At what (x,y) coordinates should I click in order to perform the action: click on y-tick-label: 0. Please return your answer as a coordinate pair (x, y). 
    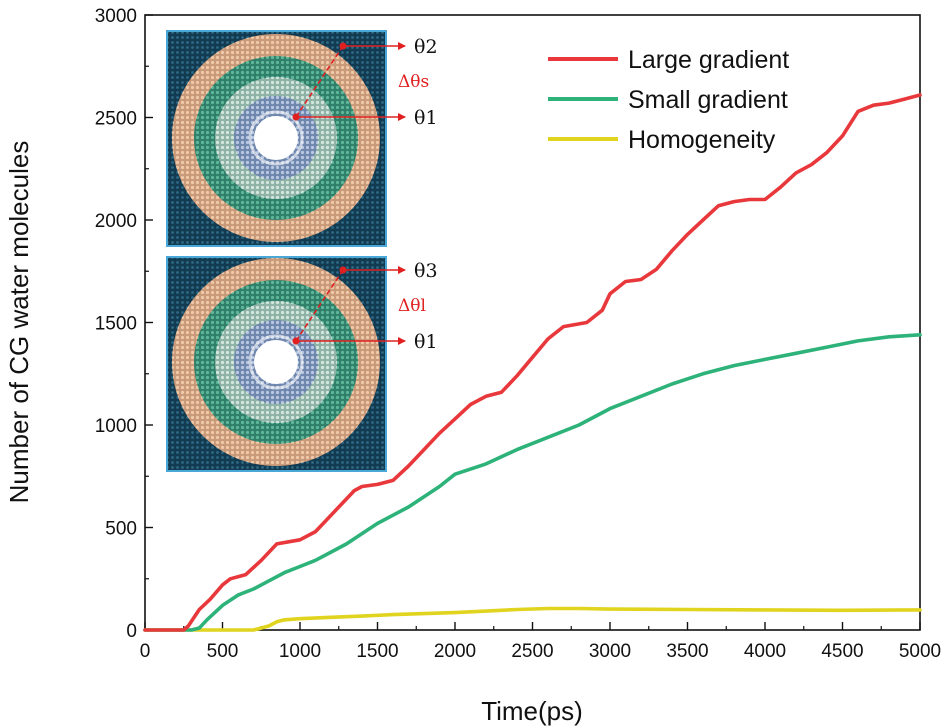
    Looking at the image, I should click on (131, 631).